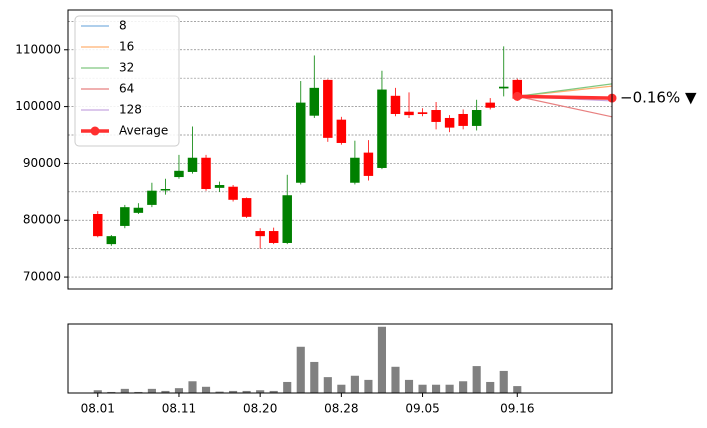 This screenshot has height=428, width=707. I want to click on legend-marker, so click(95, 131).